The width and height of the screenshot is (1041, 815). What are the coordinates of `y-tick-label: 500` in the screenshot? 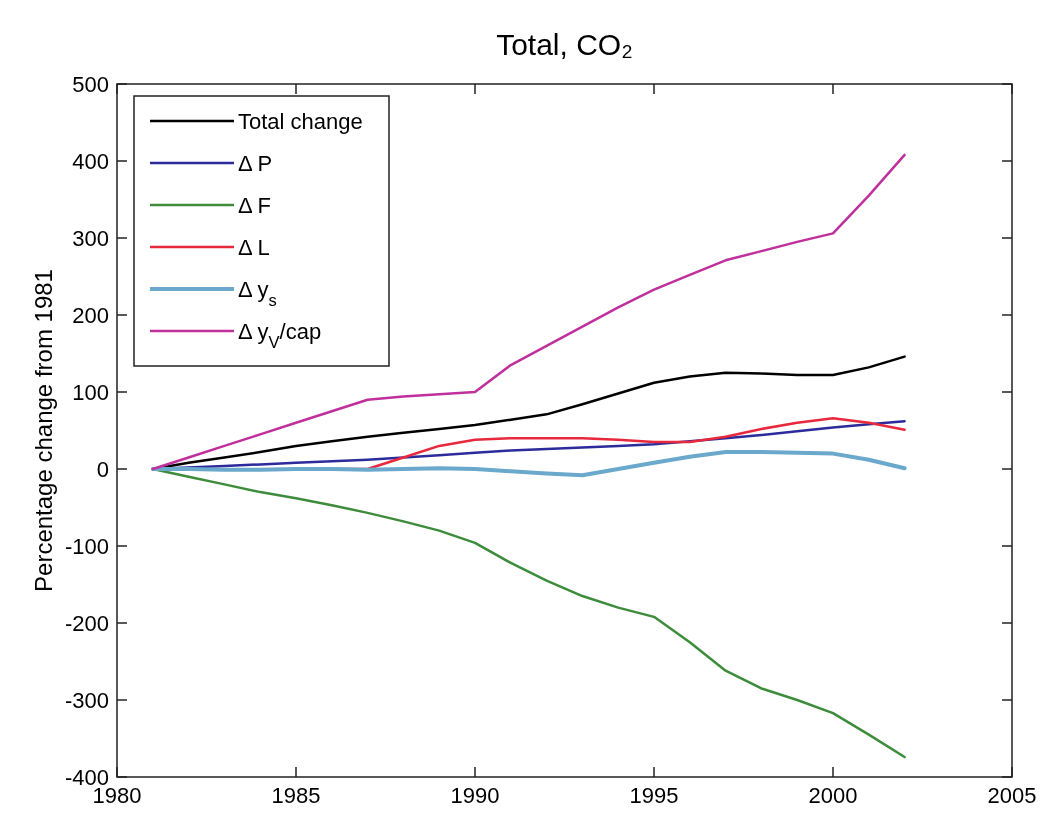 It's located at (90, 84).